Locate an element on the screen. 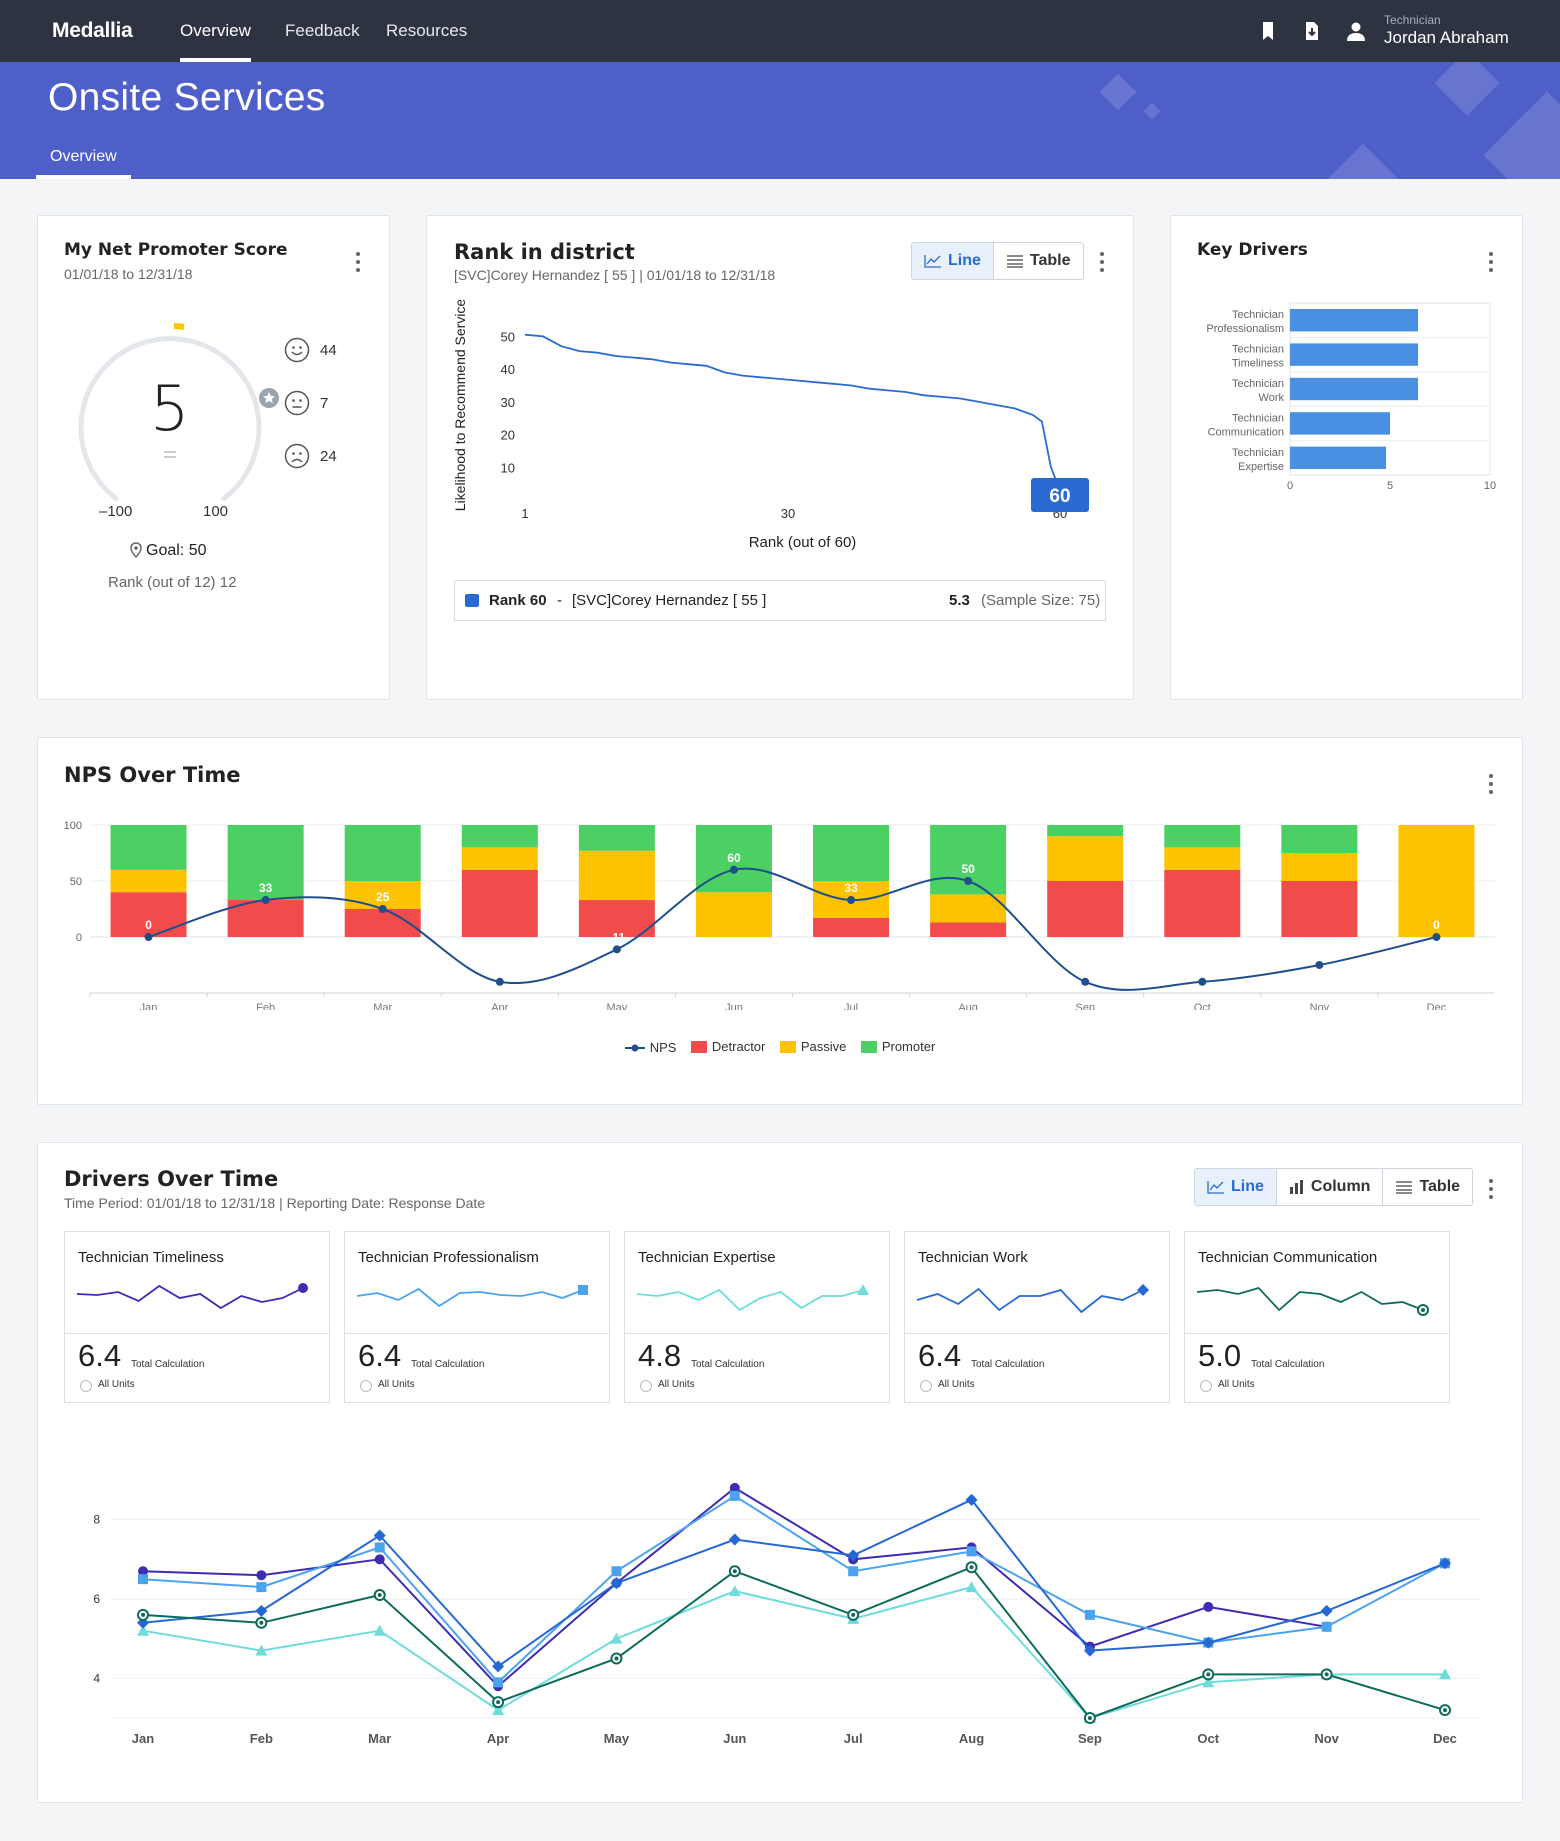  rank-card-menu-icon is located at coordinates (1102, 262).